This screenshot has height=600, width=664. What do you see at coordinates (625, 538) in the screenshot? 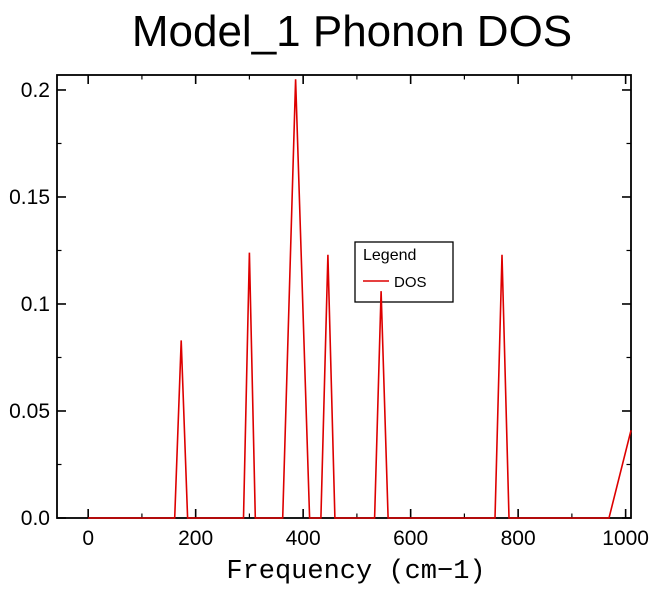
I see `x-tick-label: 1000` at bounding box center [625, 538].